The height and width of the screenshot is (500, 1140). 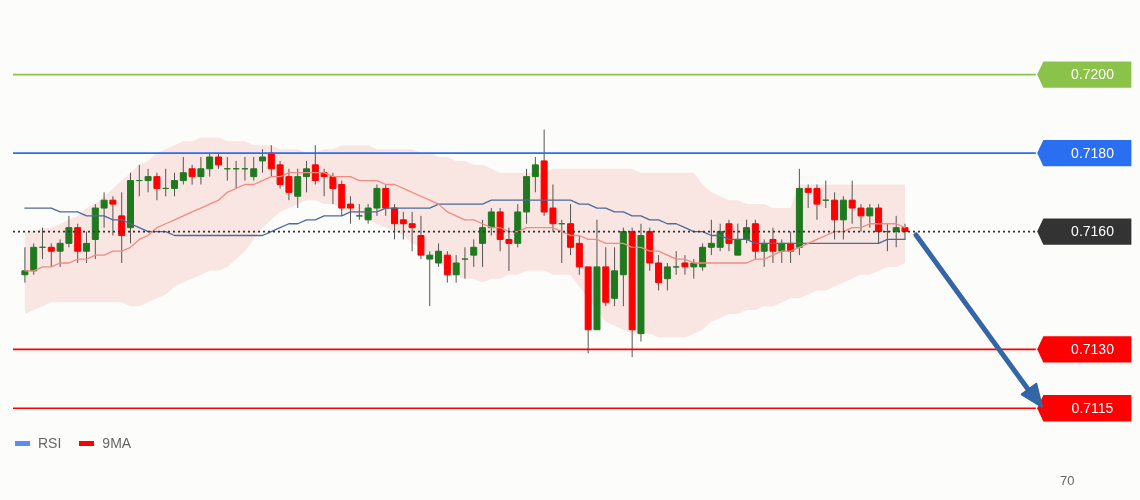 What do you see at coordinates (1093, 231) in the screenshot?
I see `y-tick-label: 0.7160` at bounding box center [1093, 231].